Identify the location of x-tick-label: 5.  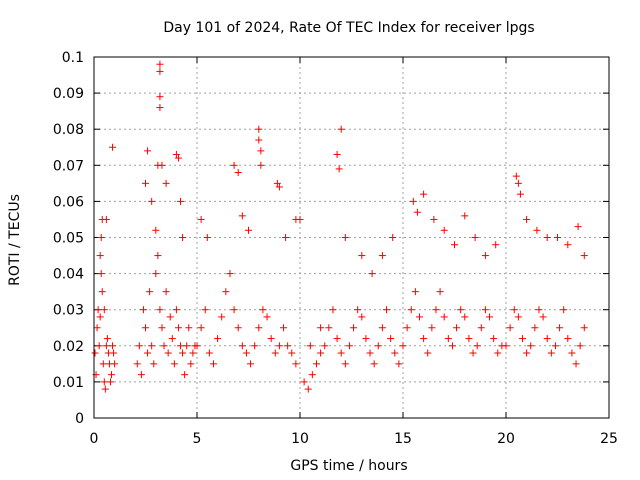
(197, 439).